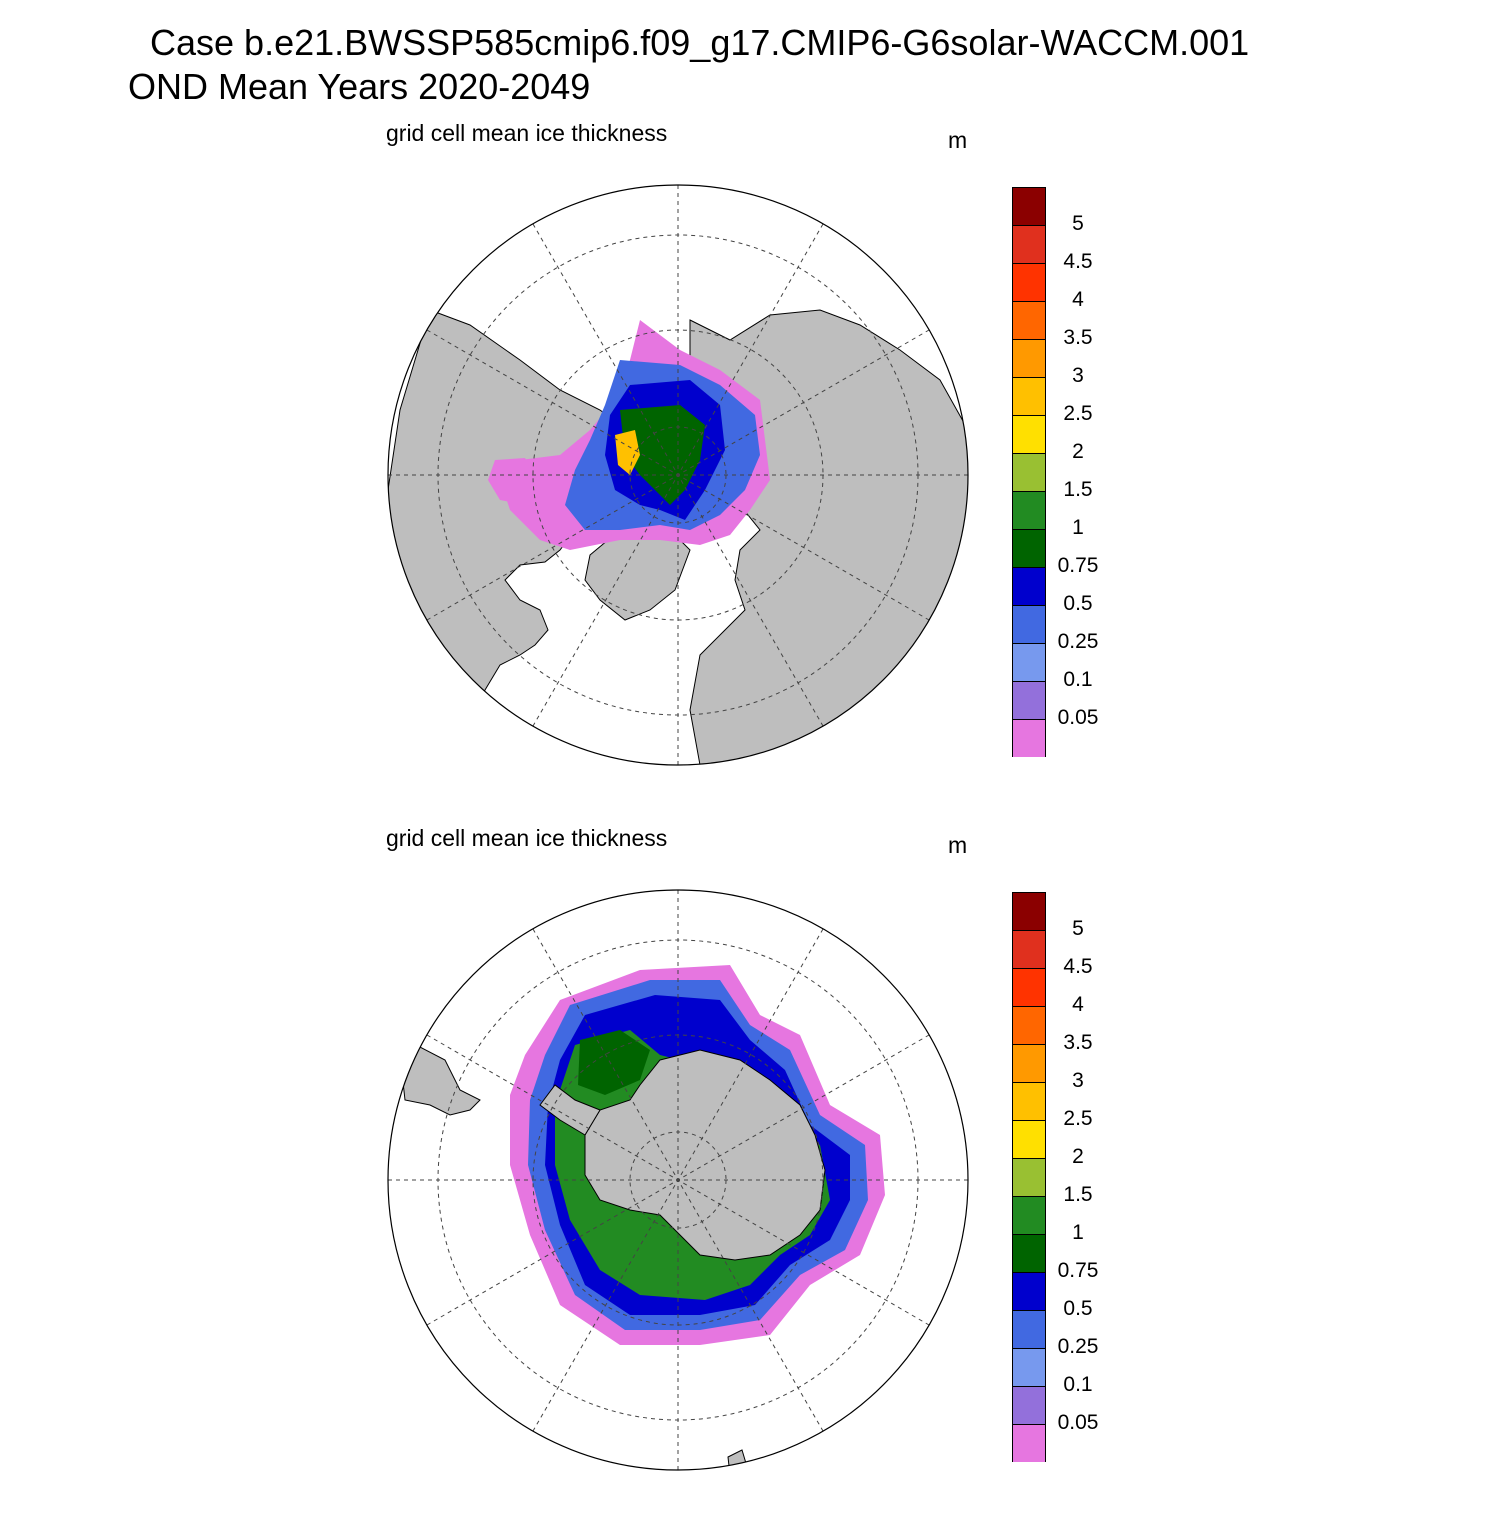 This screenshot has width=1500, height=1515. I want to click on arctic-ice-thick, so click(662, 455).